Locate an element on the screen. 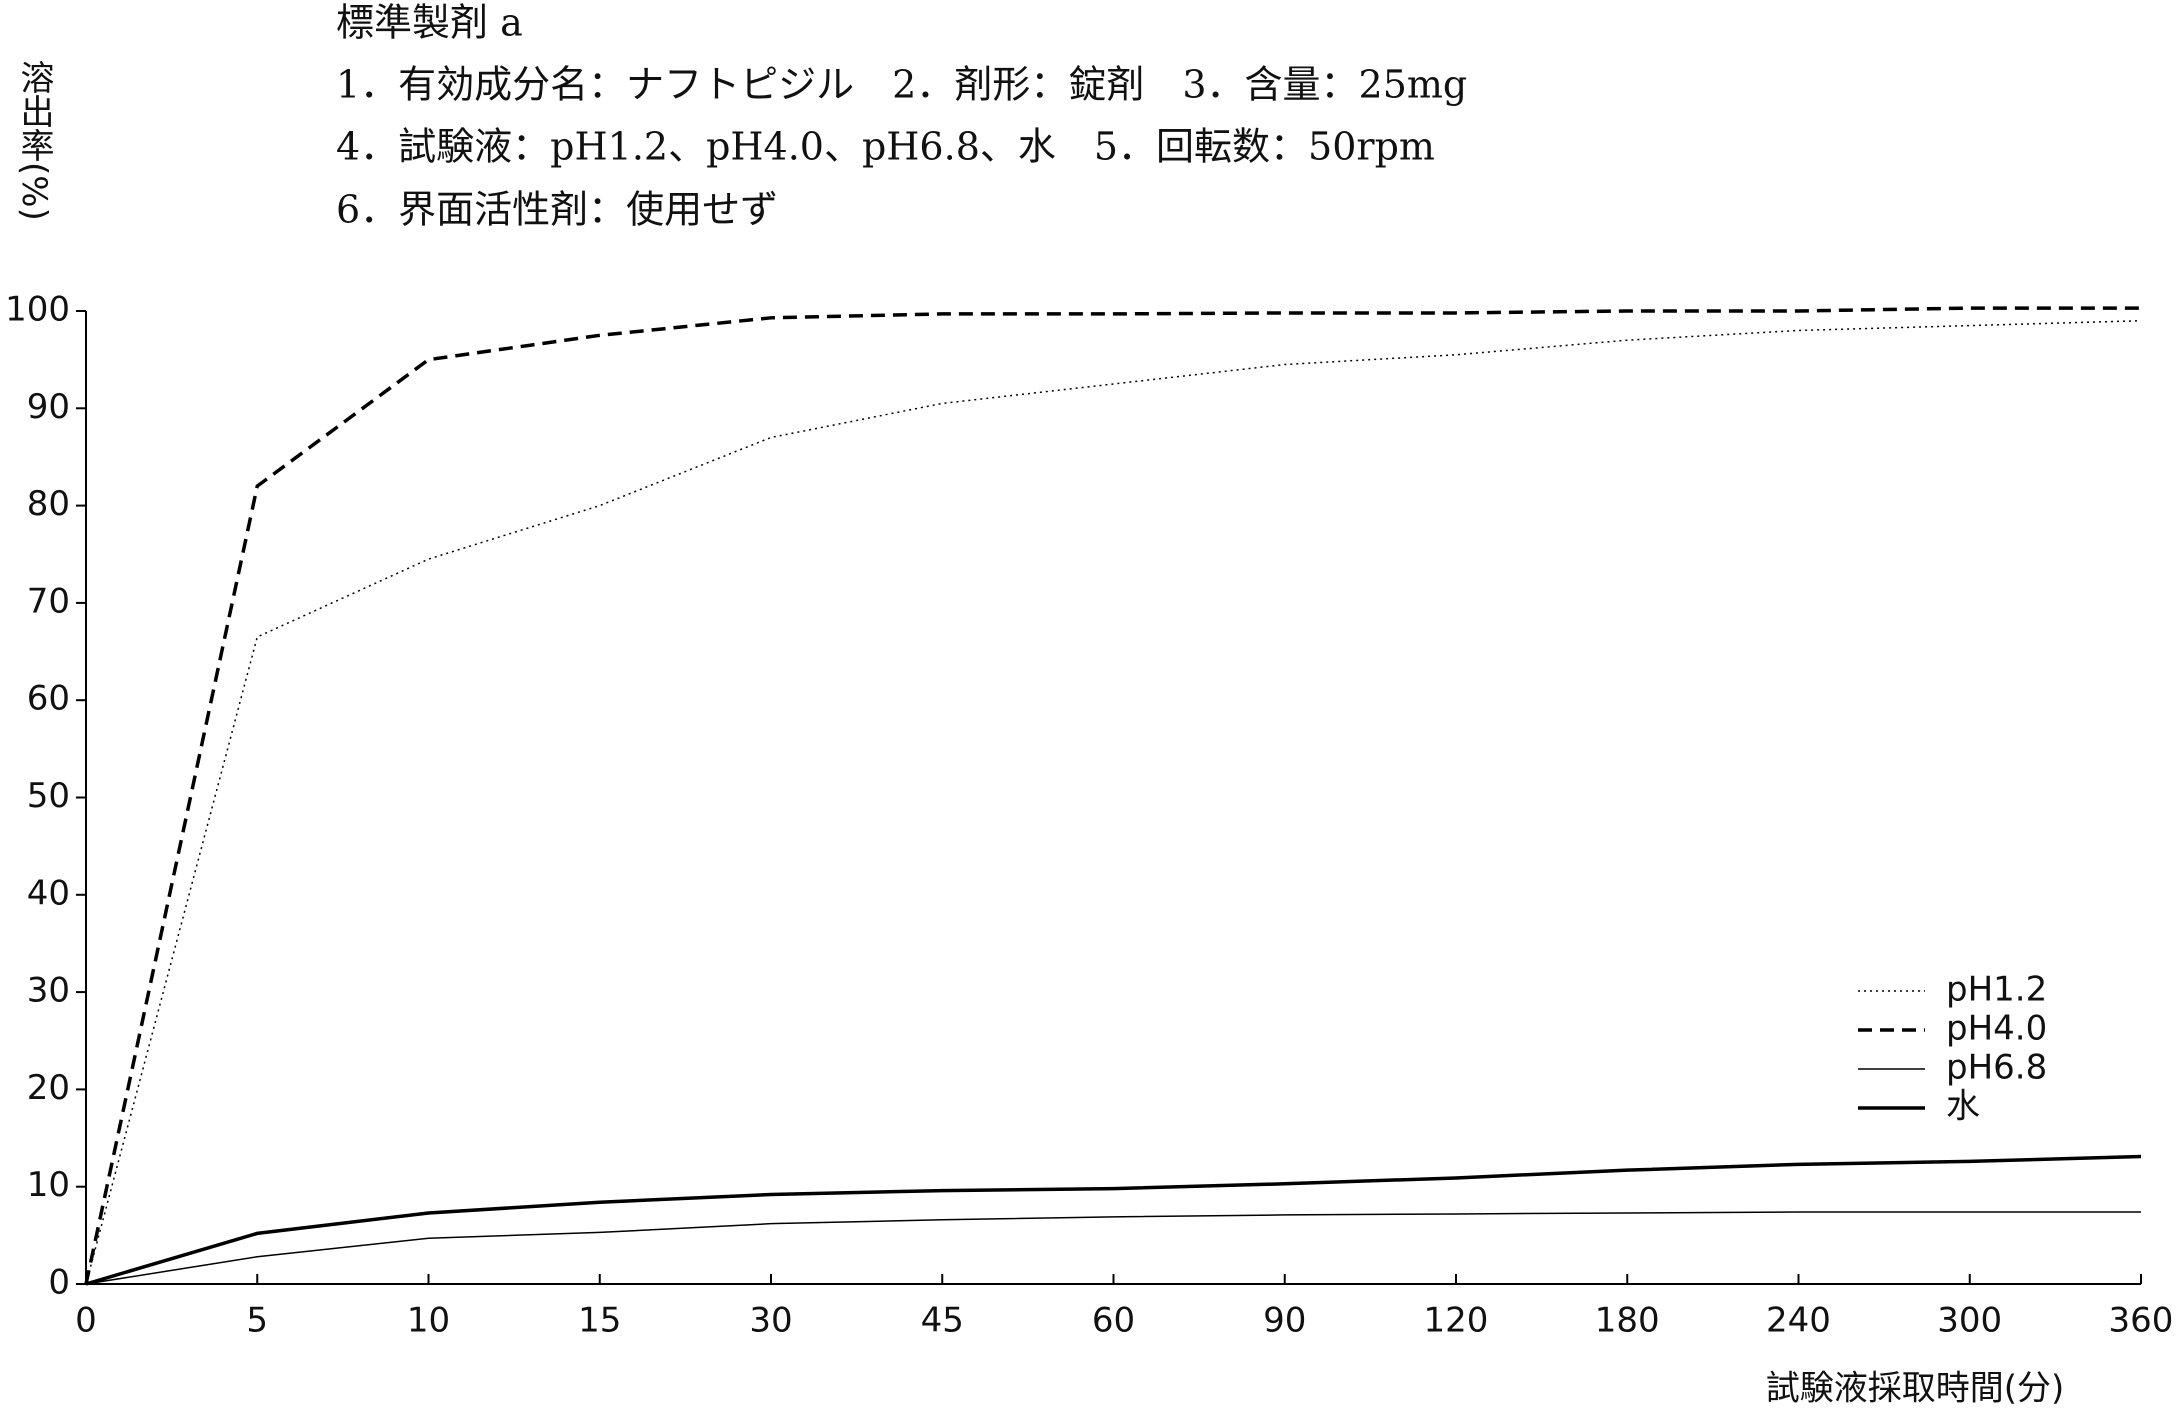 This screenshot has height=1417, width=2178. y-axis-label: 溶出率(%) is located at coordinates (34, 140).